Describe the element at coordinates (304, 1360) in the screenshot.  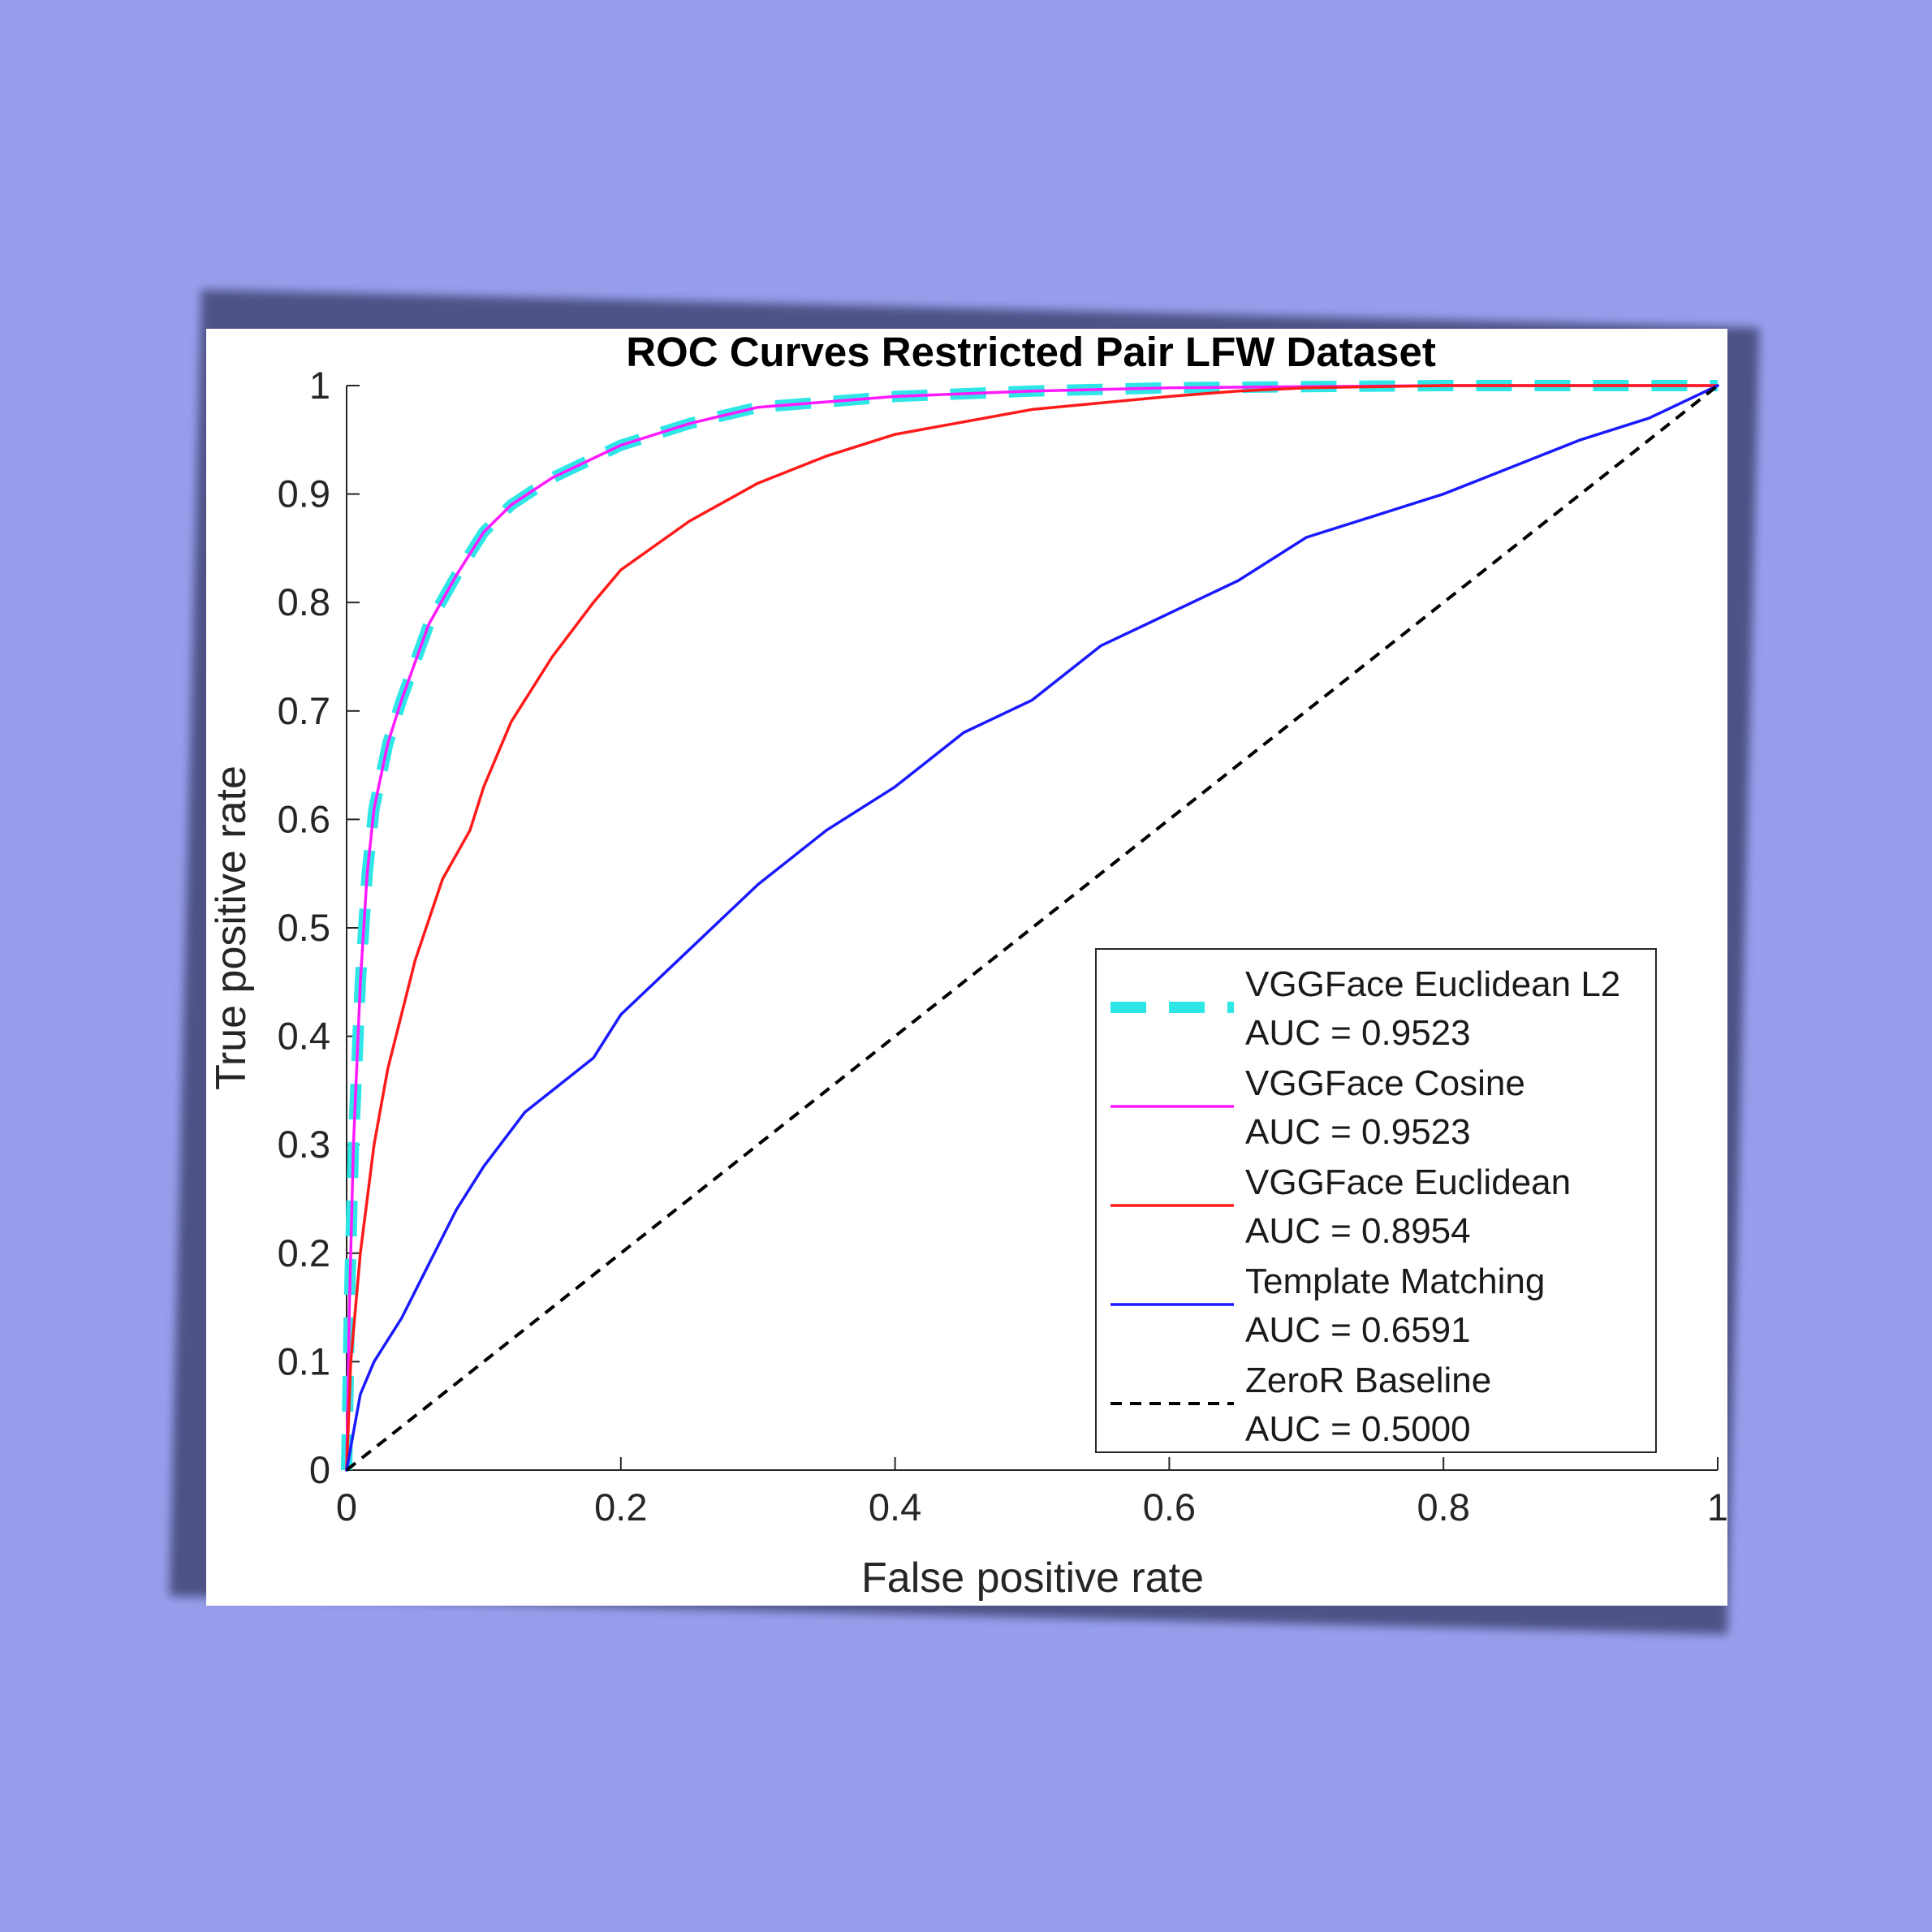
I see `y-tick-label: 0.1` at that location.